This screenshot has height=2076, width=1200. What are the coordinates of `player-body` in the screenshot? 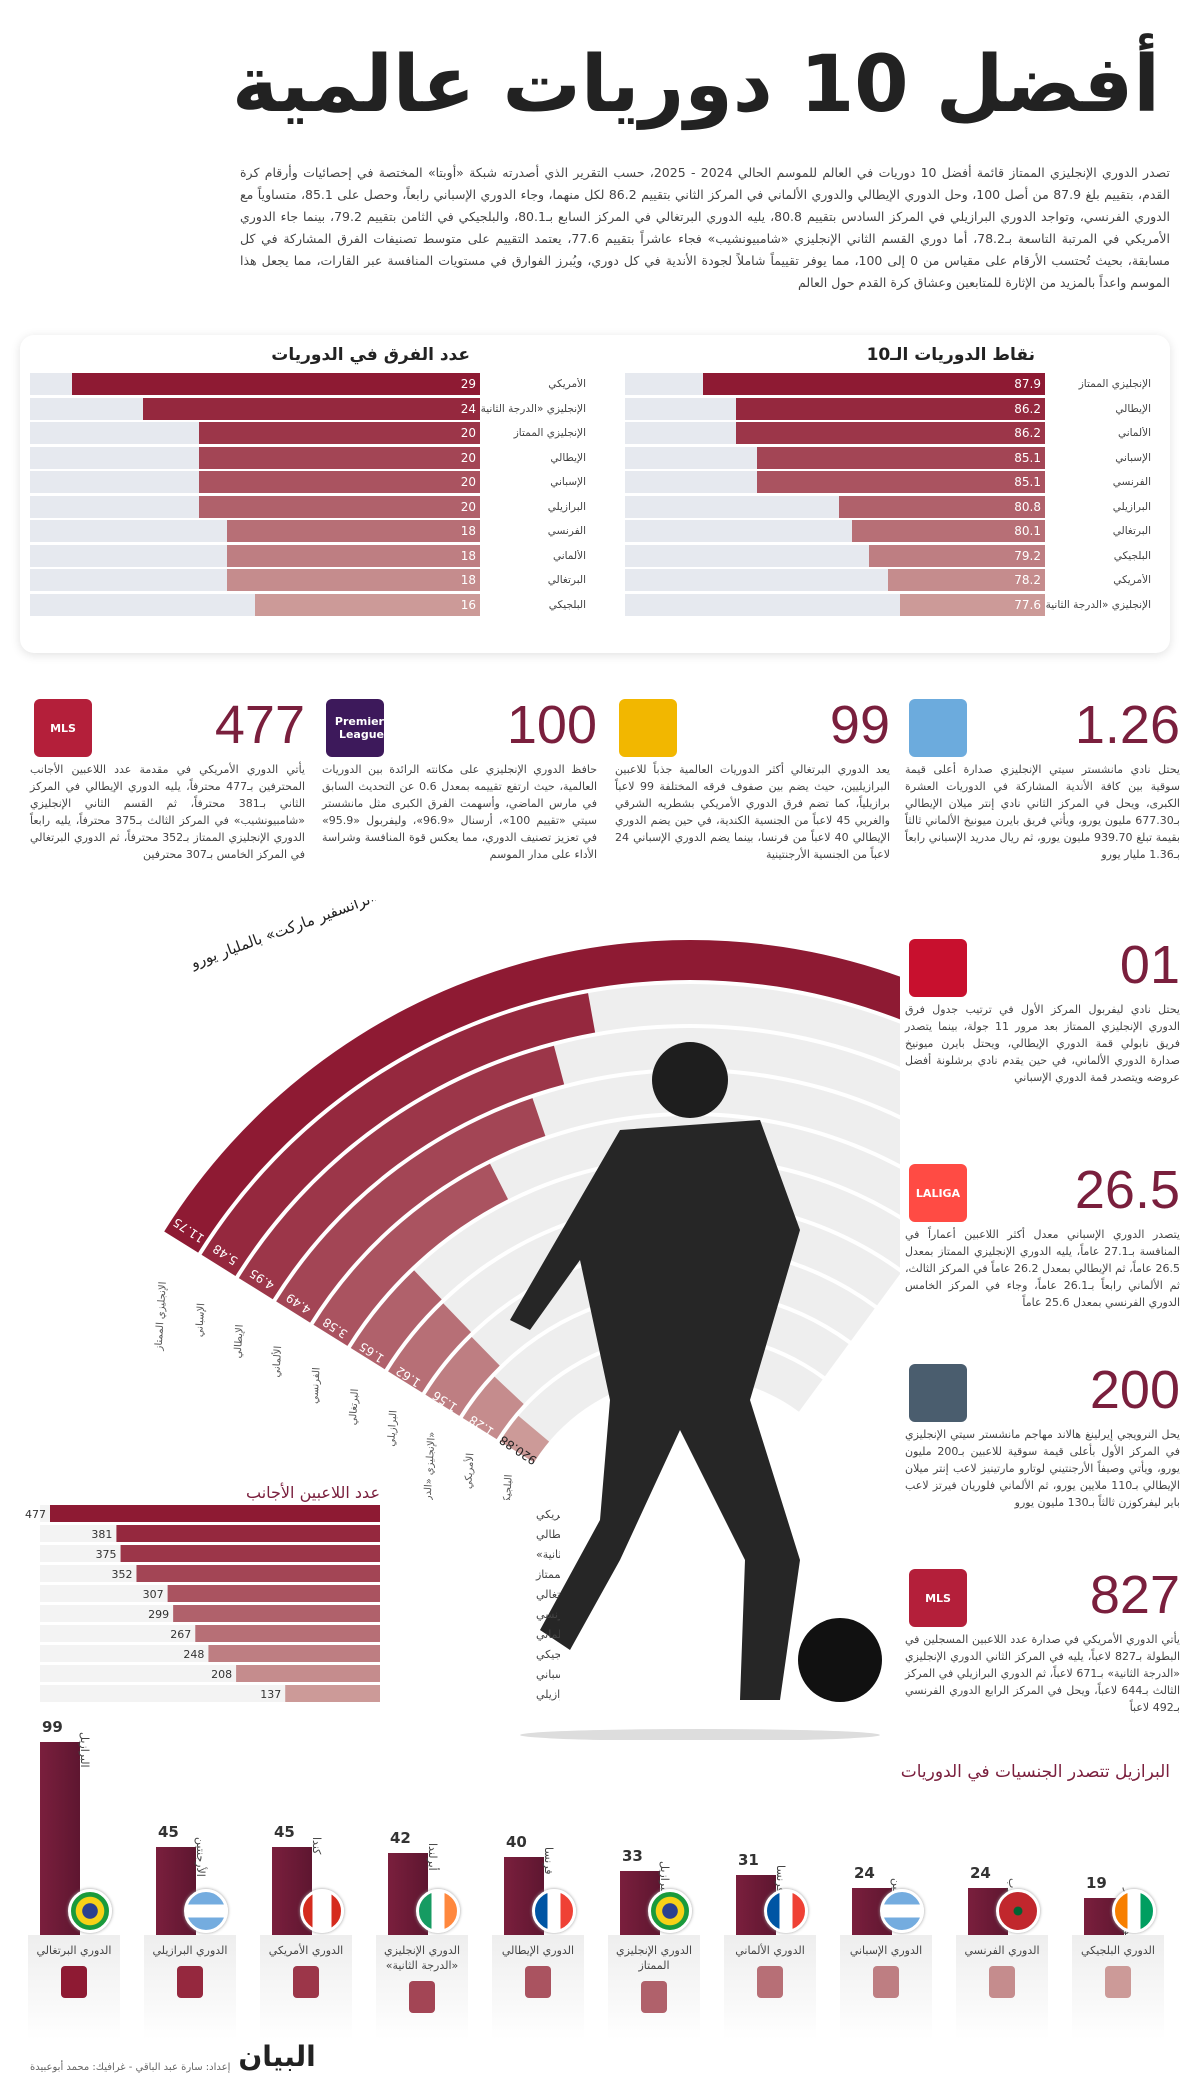 It's located at (655, 1410).